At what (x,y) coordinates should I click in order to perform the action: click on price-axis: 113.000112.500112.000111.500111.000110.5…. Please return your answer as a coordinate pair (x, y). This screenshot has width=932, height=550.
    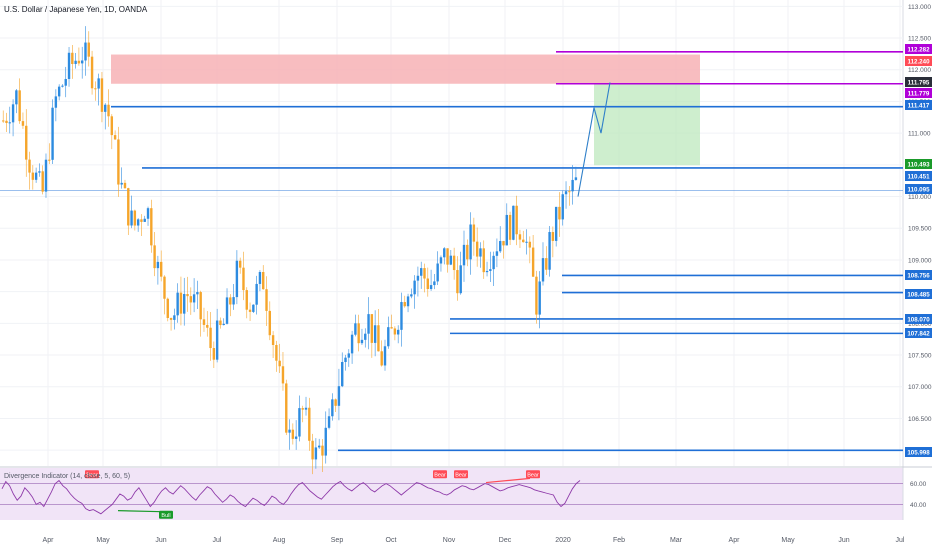
    Looking at the image, I should click on (920, 229).